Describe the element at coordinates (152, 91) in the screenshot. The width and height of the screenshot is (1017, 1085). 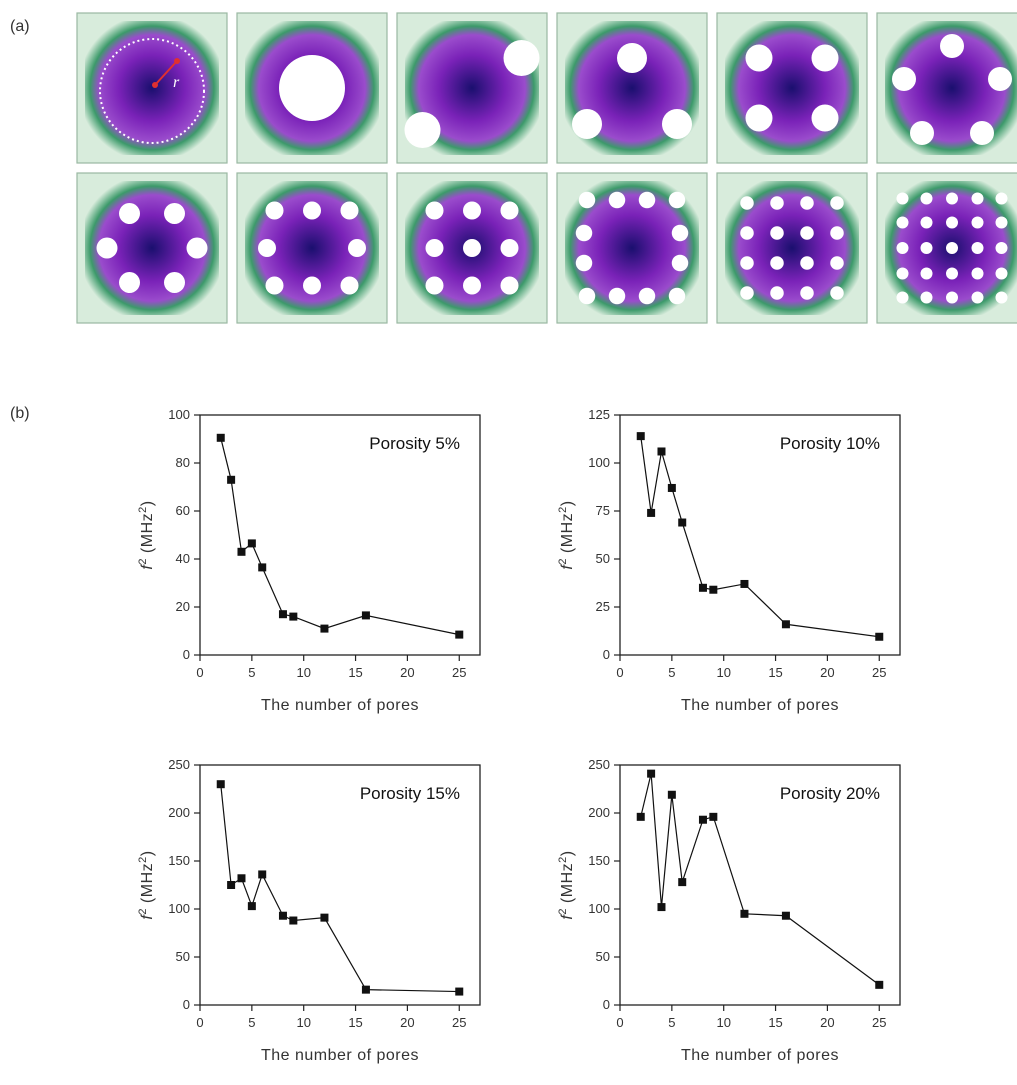
I see `radius-dotted-circle` at that location.